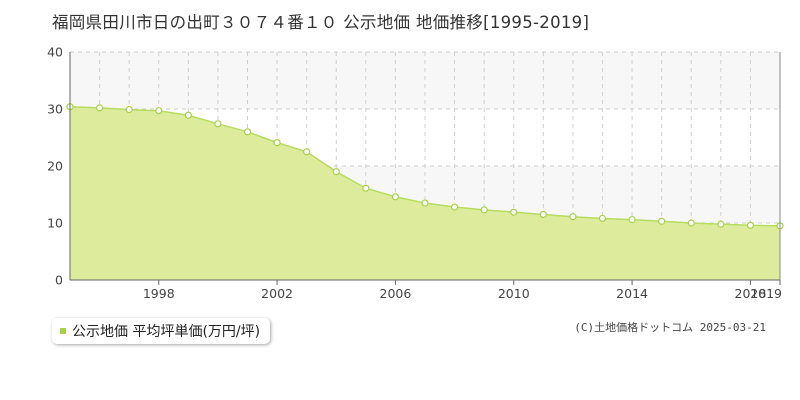 This screenshot has width=800, height=400. Describe the element at coordinates (59, 280) in the screenshot. I see `y-tick-label: 0` at that location.